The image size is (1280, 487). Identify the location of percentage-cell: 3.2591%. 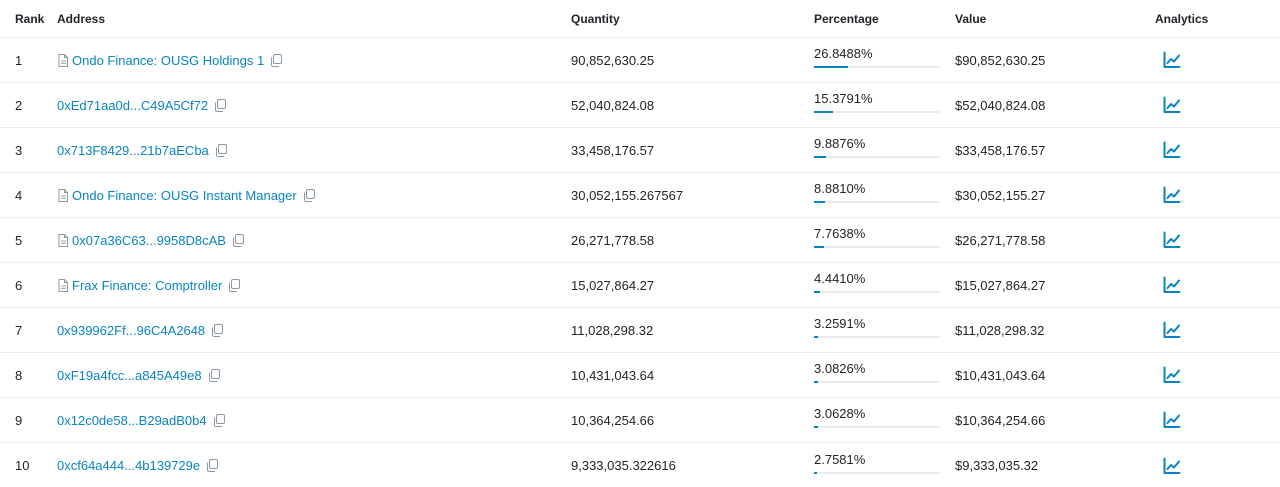
(884, 327).